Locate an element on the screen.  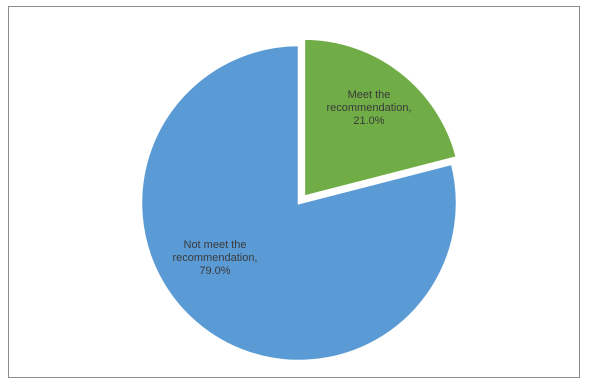
pie-slice-label-1: Meet the recommendation, 21.0% is located at coordinates (369, 108).